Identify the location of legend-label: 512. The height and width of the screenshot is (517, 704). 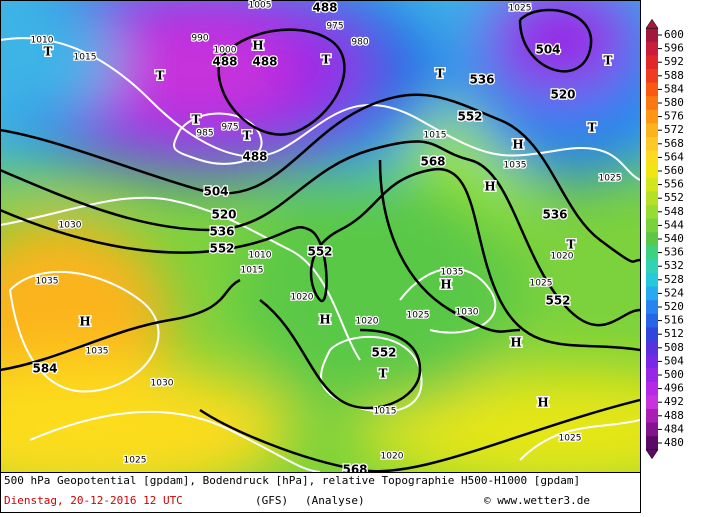
(674, 333).